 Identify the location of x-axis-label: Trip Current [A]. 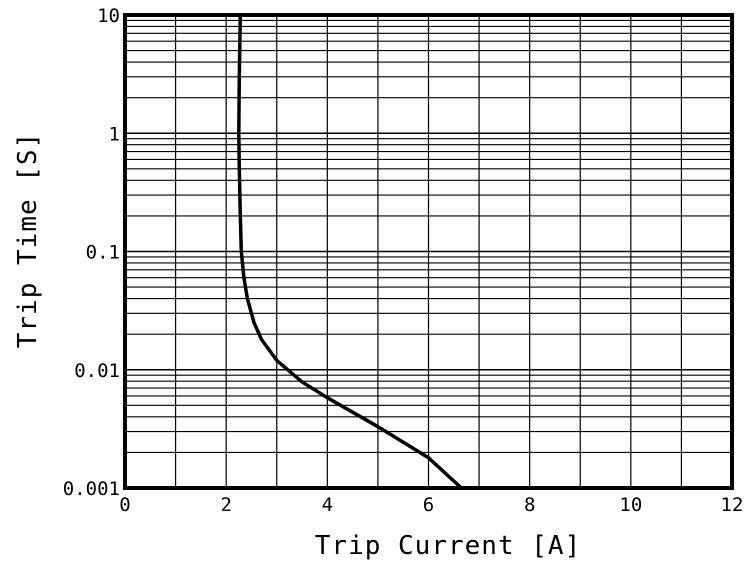
(448, 546).